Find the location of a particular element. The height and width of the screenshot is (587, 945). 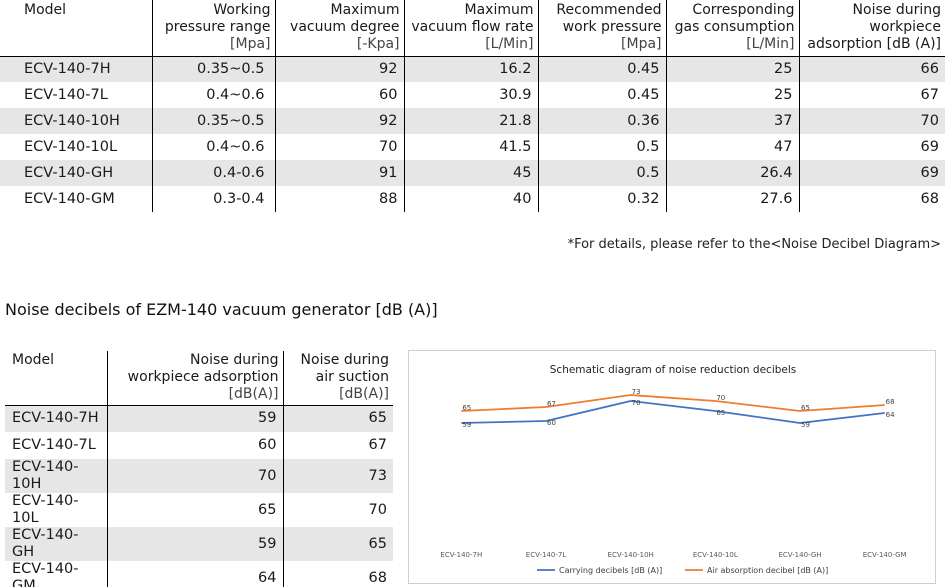

x-tick-label: ECV-140-7H is located at coordinates (461, 555).